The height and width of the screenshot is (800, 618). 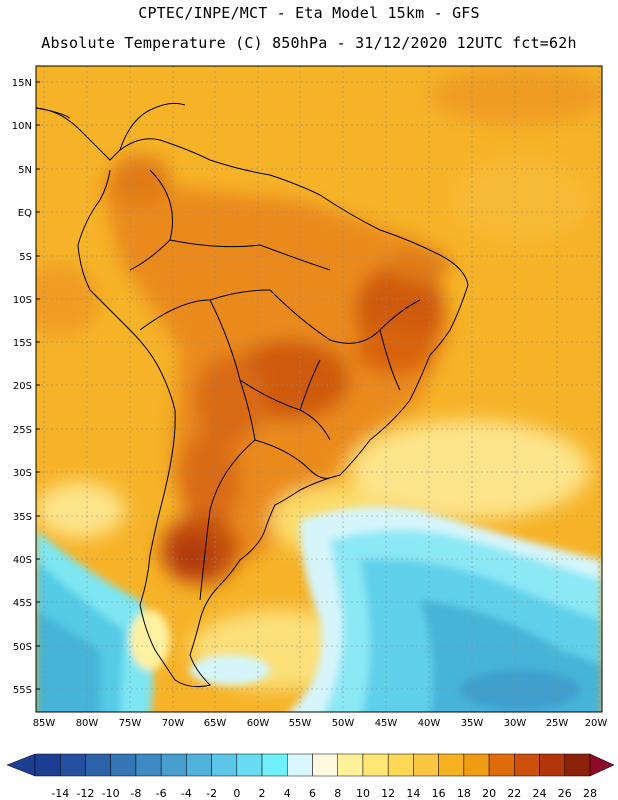 What do you see at coordinates (287, 793) in the screenshot?
I see `colorbar-label: 4` at bounding box center [287, 793].